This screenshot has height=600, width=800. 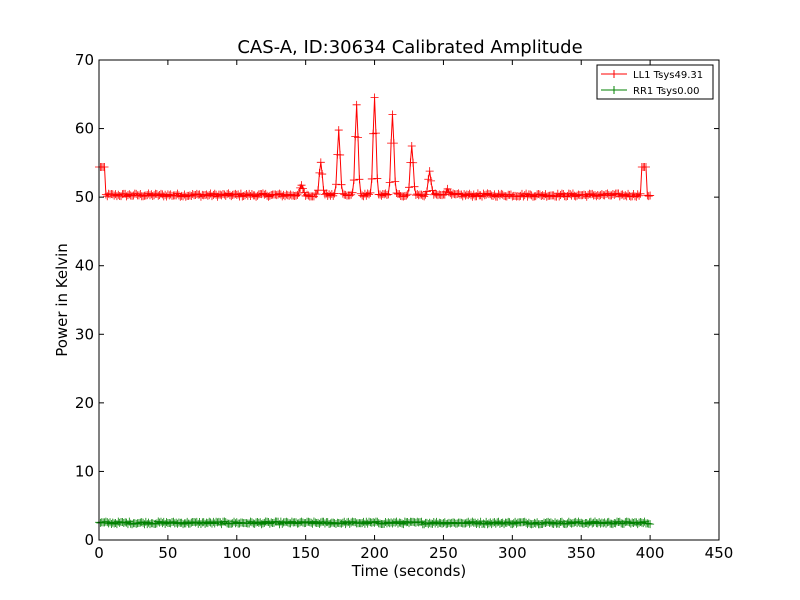 I want to click on y-axis-label: Power in Kelvin, so click(x=62, y=300).